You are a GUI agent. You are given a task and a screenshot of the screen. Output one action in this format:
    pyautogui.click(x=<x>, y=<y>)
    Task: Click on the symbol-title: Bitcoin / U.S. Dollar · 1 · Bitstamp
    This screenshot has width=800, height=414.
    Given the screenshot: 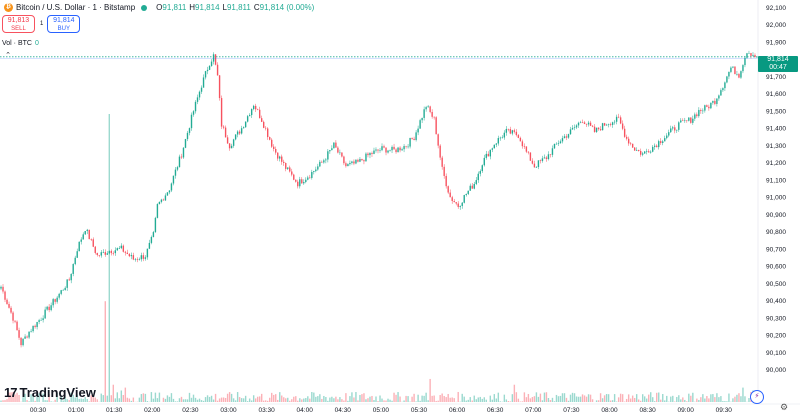 What is the action you would take?
    pyautogui.click(x=76, y=7)
    